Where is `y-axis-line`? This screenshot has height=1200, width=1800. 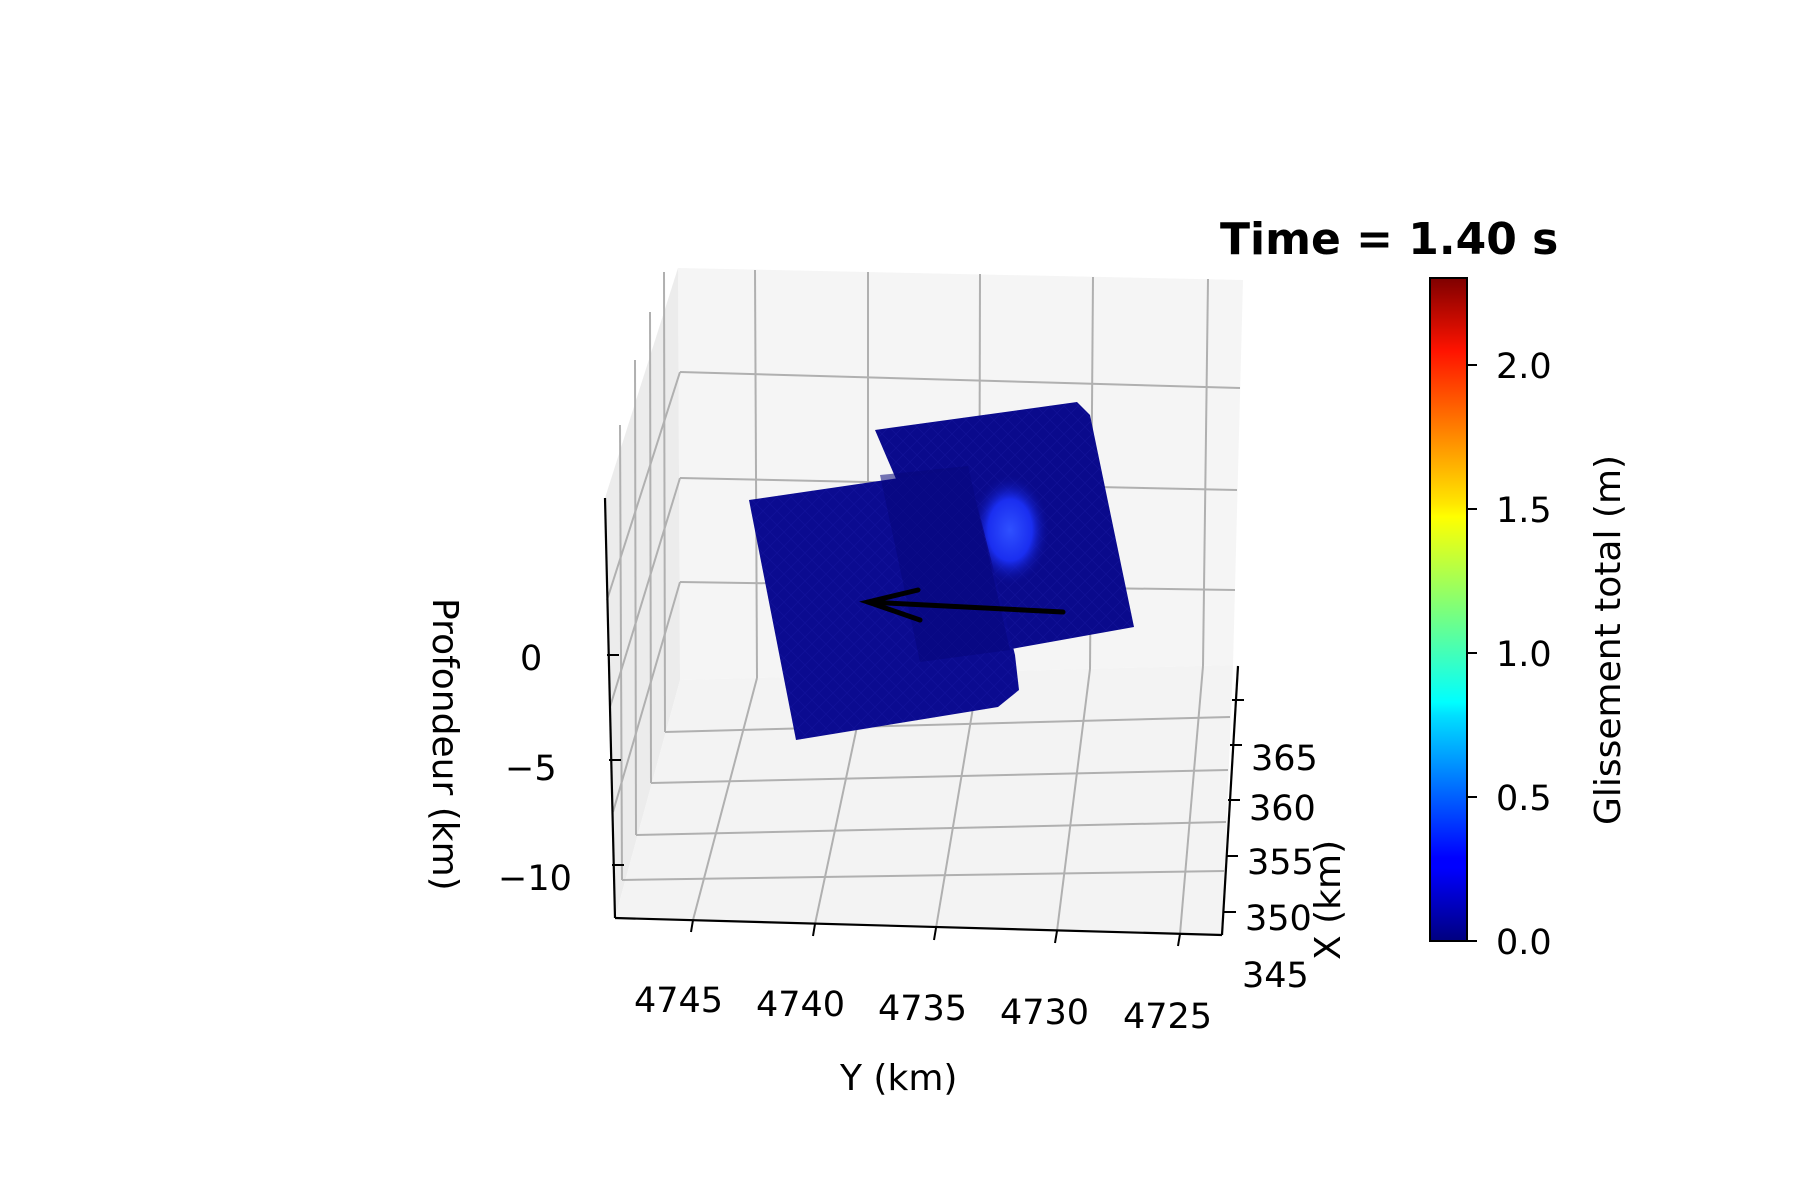
y-axis-line is located at coordinates (918, 926).